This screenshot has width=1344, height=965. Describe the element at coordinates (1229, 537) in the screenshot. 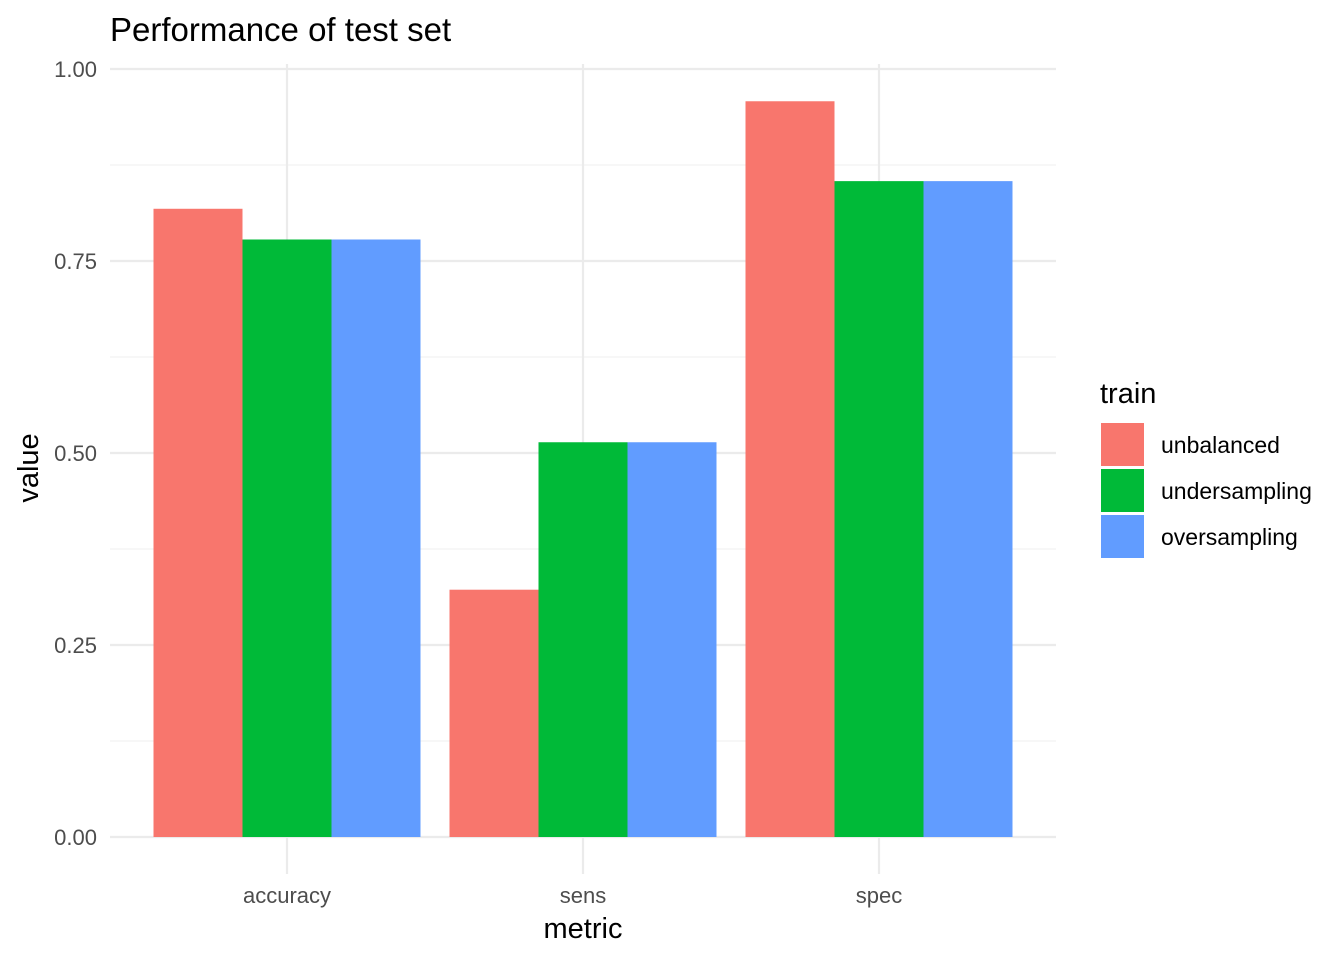

I see `legend-label-oversampling: oversampling` at that location.